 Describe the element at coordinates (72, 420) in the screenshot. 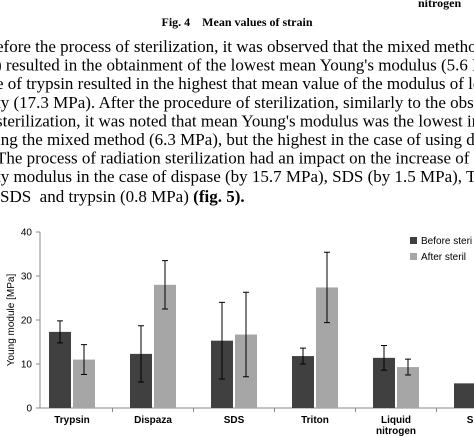

I see `x-tick-label: Trypsin` at that location.